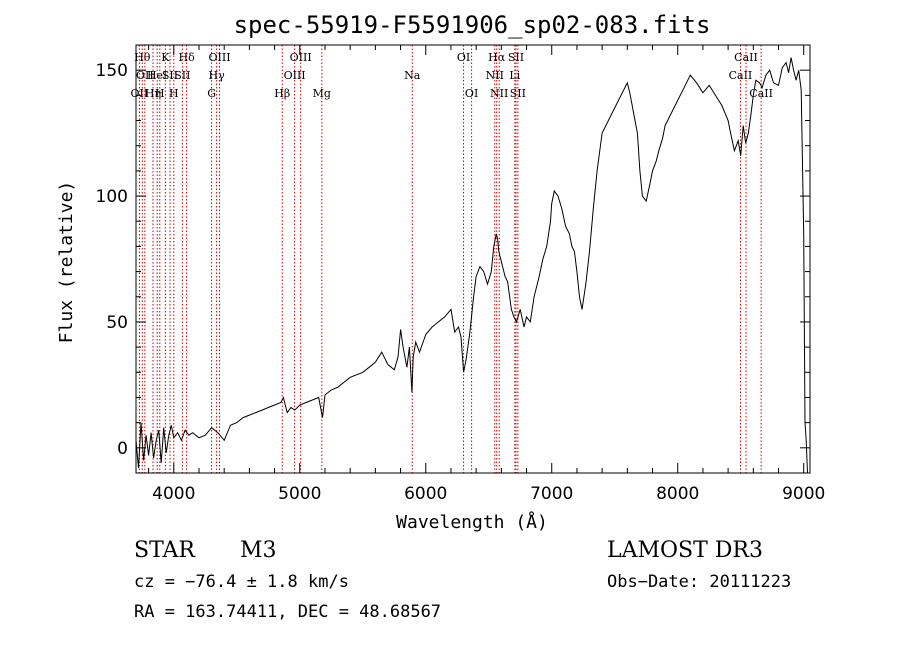 The image size is (900, 649). I want to click on x-tick-label: 7000, so click(551, 494).